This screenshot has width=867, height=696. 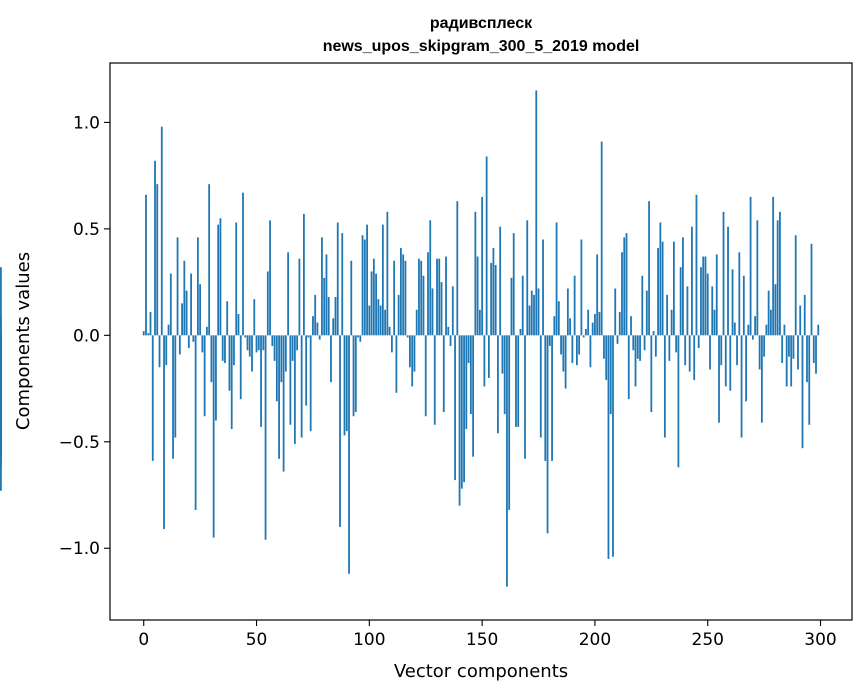 I want to click on y-axis-ticks: −1.0 −0.5 0.0 0.5 1.0, so click(x=84, y=336).